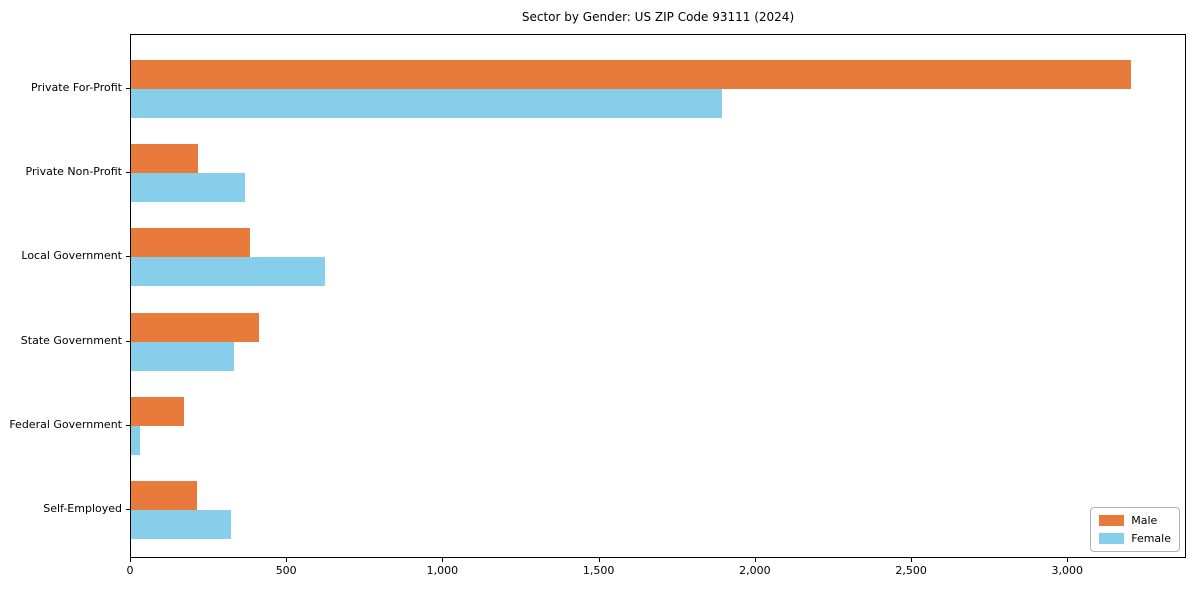 This screenshot has width=1200, height=600. What do you see at coordinates (598, 570) in the screenshot?
I see `x-tick-label-1-500: 1,500` at bounding box center [598, 570].